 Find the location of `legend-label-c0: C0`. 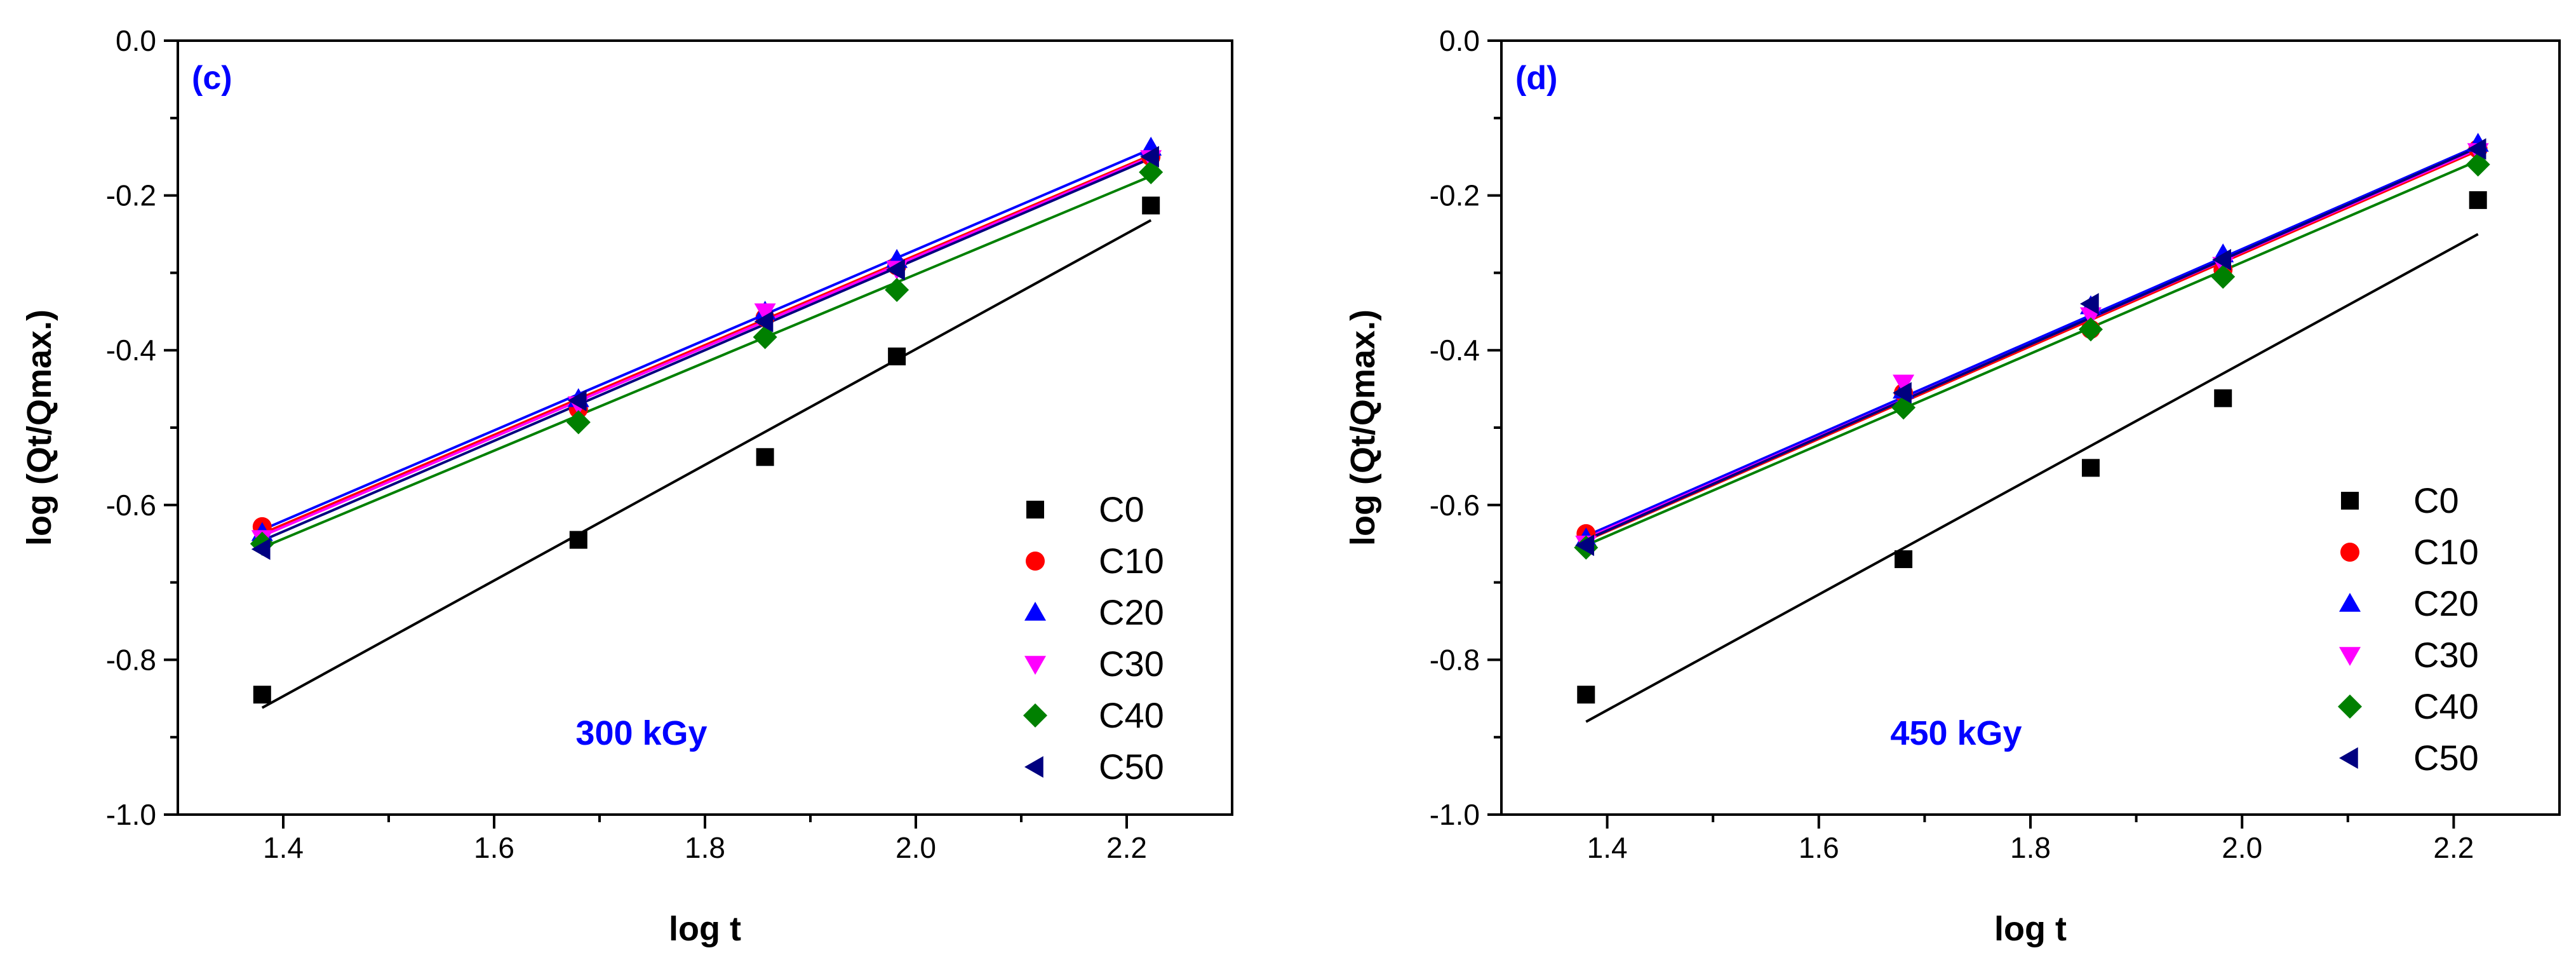

legend-label-c0: C0 is located at coordinates (2436, 500).